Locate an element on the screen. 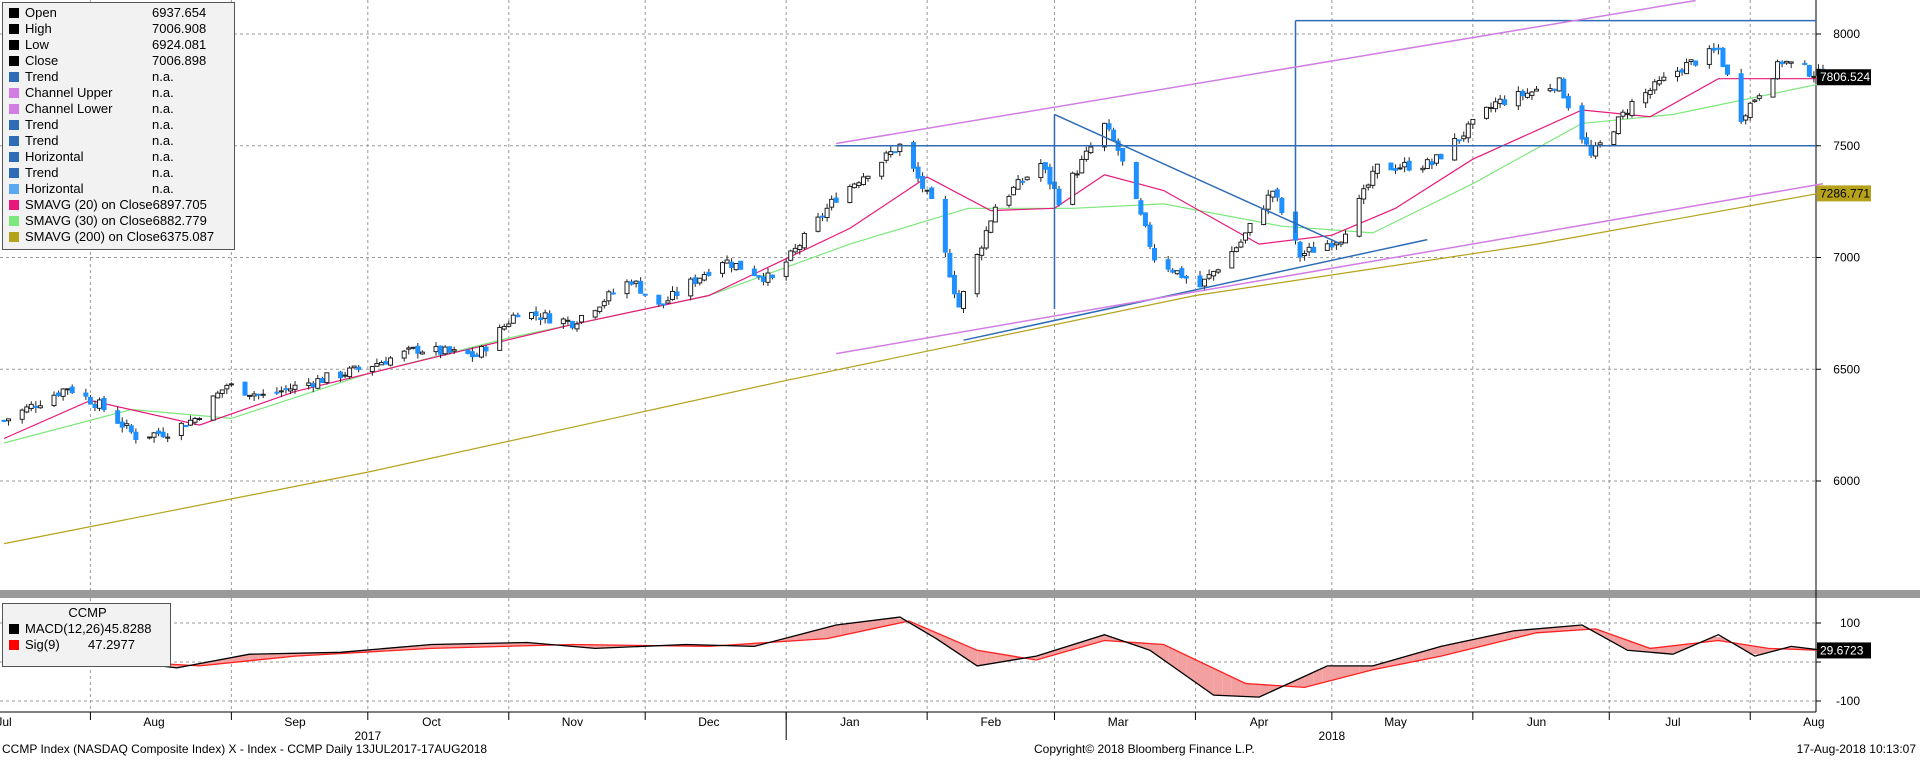 This screenshot has width=1920, height=761. macd-legend-title: CCMP is located at coordinates (87, 612).